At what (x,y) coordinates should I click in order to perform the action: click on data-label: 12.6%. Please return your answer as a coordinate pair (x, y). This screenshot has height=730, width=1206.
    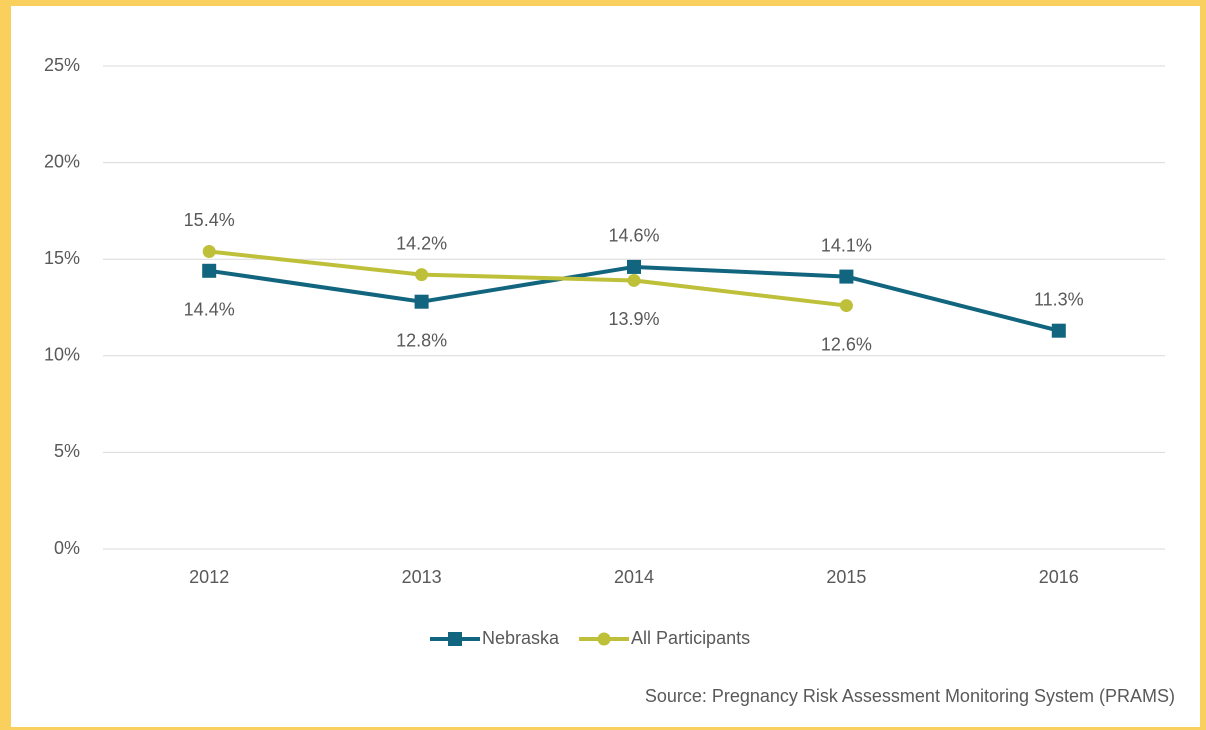
    Looking at the image, I should click on (846, 344).